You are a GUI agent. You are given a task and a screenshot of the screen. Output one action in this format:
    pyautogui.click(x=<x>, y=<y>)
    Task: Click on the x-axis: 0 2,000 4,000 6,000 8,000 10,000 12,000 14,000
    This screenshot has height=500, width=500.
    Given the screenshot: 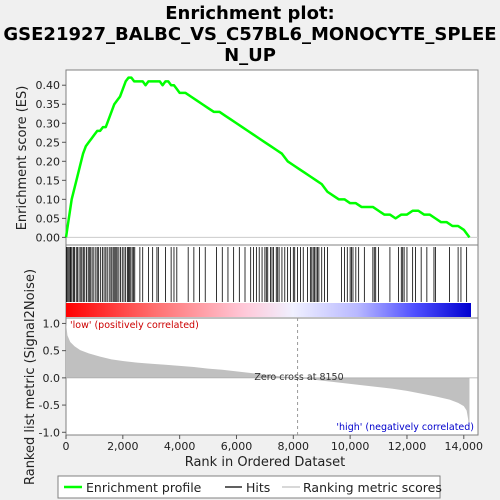 What is the action you would take?
    pyautogui.click(x=273, y=444)
    